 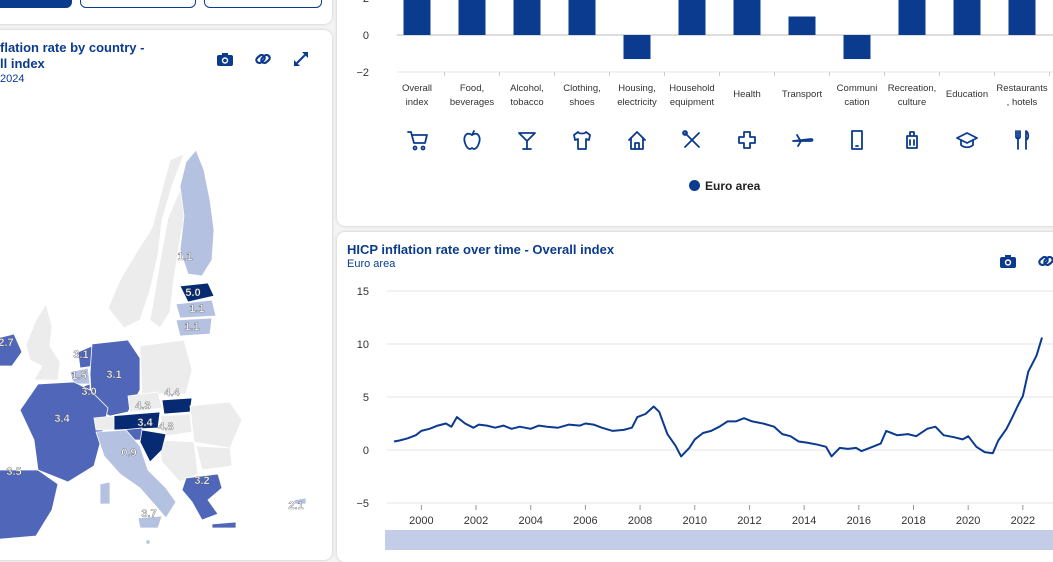 I want to click on graduation-cap-icon, so click(x=967, y=140).